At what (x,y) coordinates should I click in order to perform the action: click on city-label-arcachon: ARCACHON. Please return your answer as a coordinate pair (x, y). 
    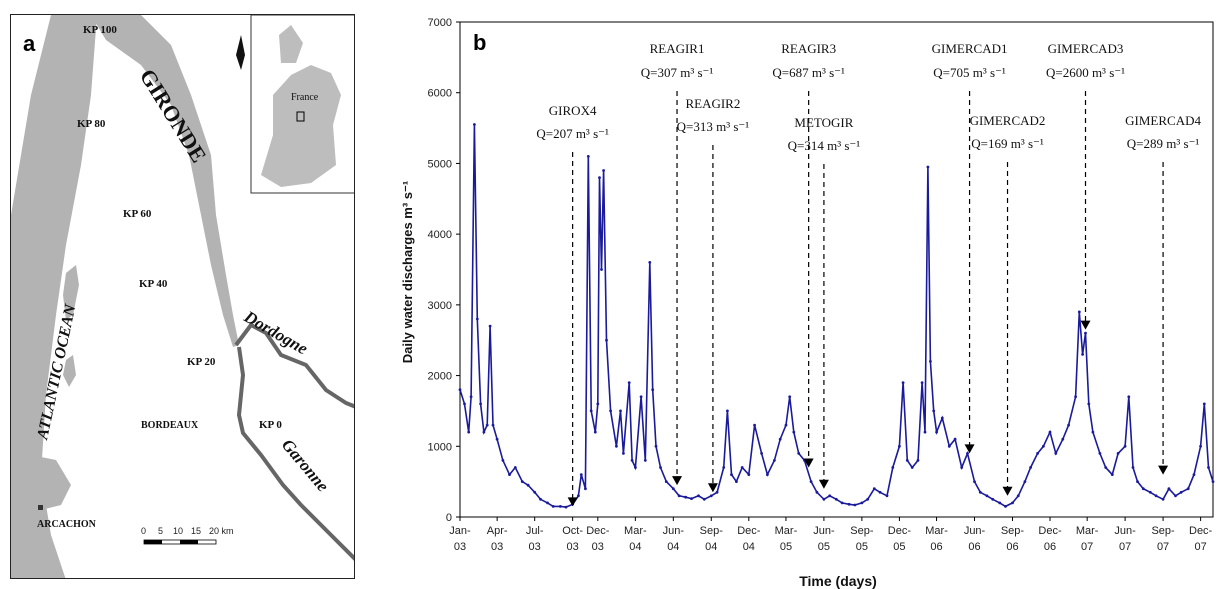
    Looking at the image, I should click on (67, 524).